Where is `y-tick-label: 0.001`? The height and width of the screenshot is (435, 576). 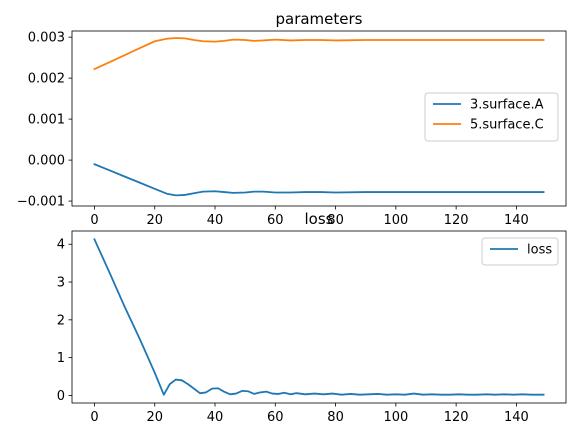
y-tick-label: 0.001 is located at coordinates (46, 120).